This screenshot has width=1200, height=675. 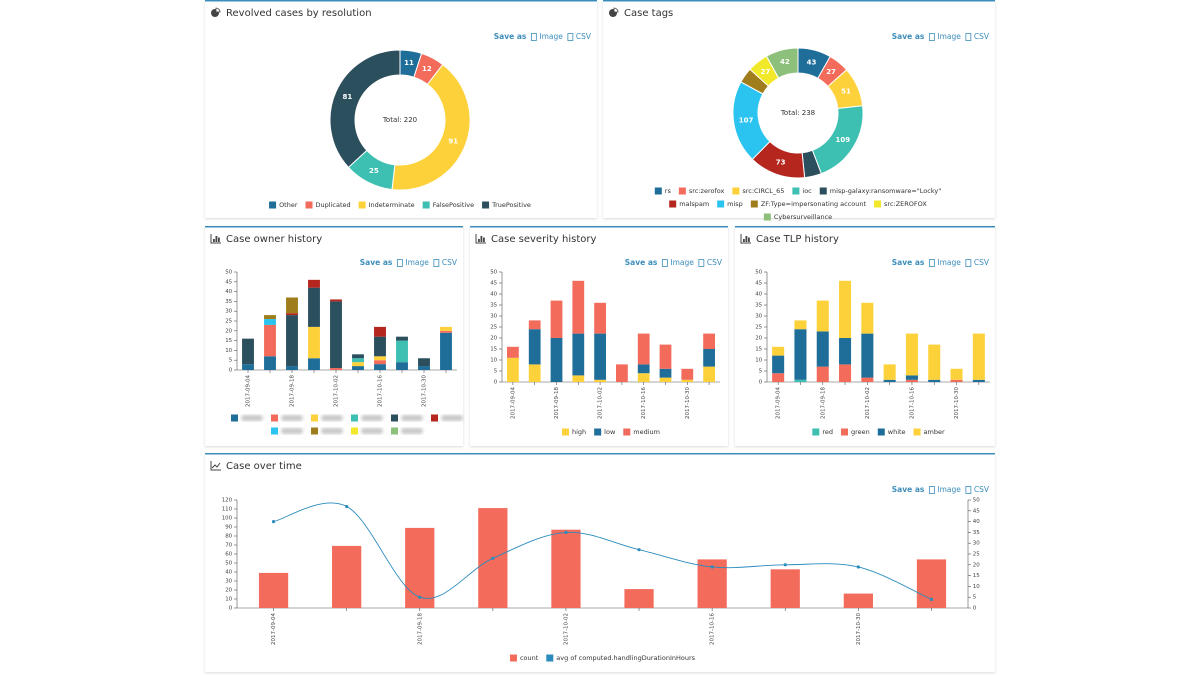 I want to click on panel-title: Case over time, so click(x=264, y=466).